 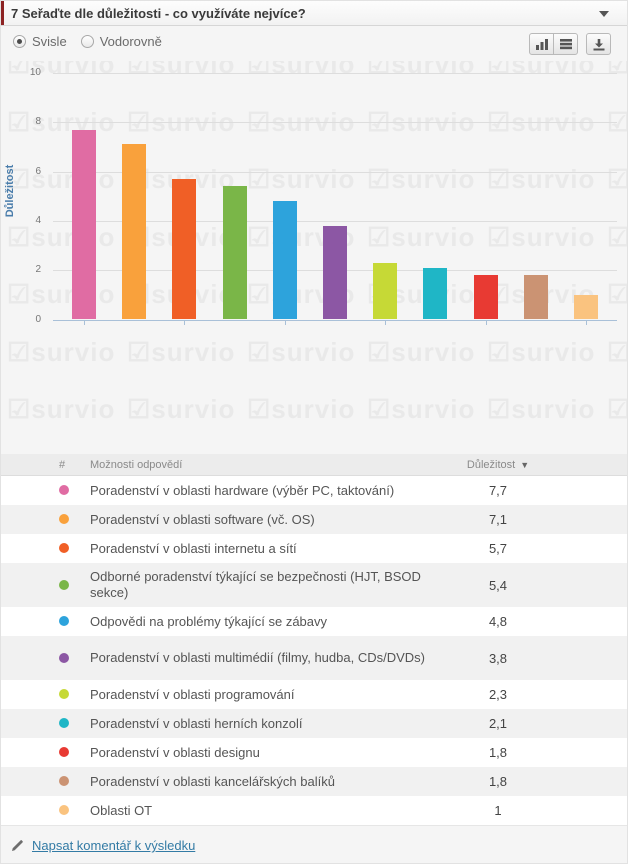 I want to click on horizontal-bars-icon, so click(x=565, y=44).